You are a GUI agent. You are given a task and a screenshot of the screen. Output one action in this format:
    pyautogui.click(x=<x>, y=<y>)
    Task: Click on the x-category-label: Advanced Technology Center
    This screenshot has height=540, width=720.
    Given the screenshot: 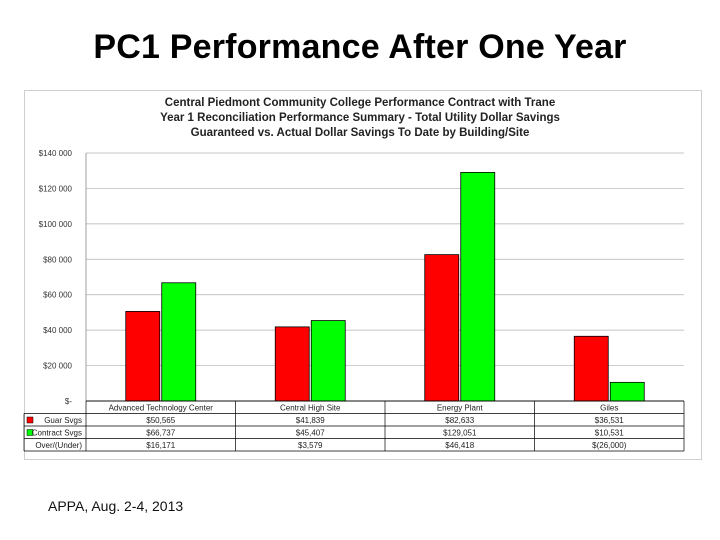 What is the action you would take?
    pyautogui.click(x=161, y=408)
    